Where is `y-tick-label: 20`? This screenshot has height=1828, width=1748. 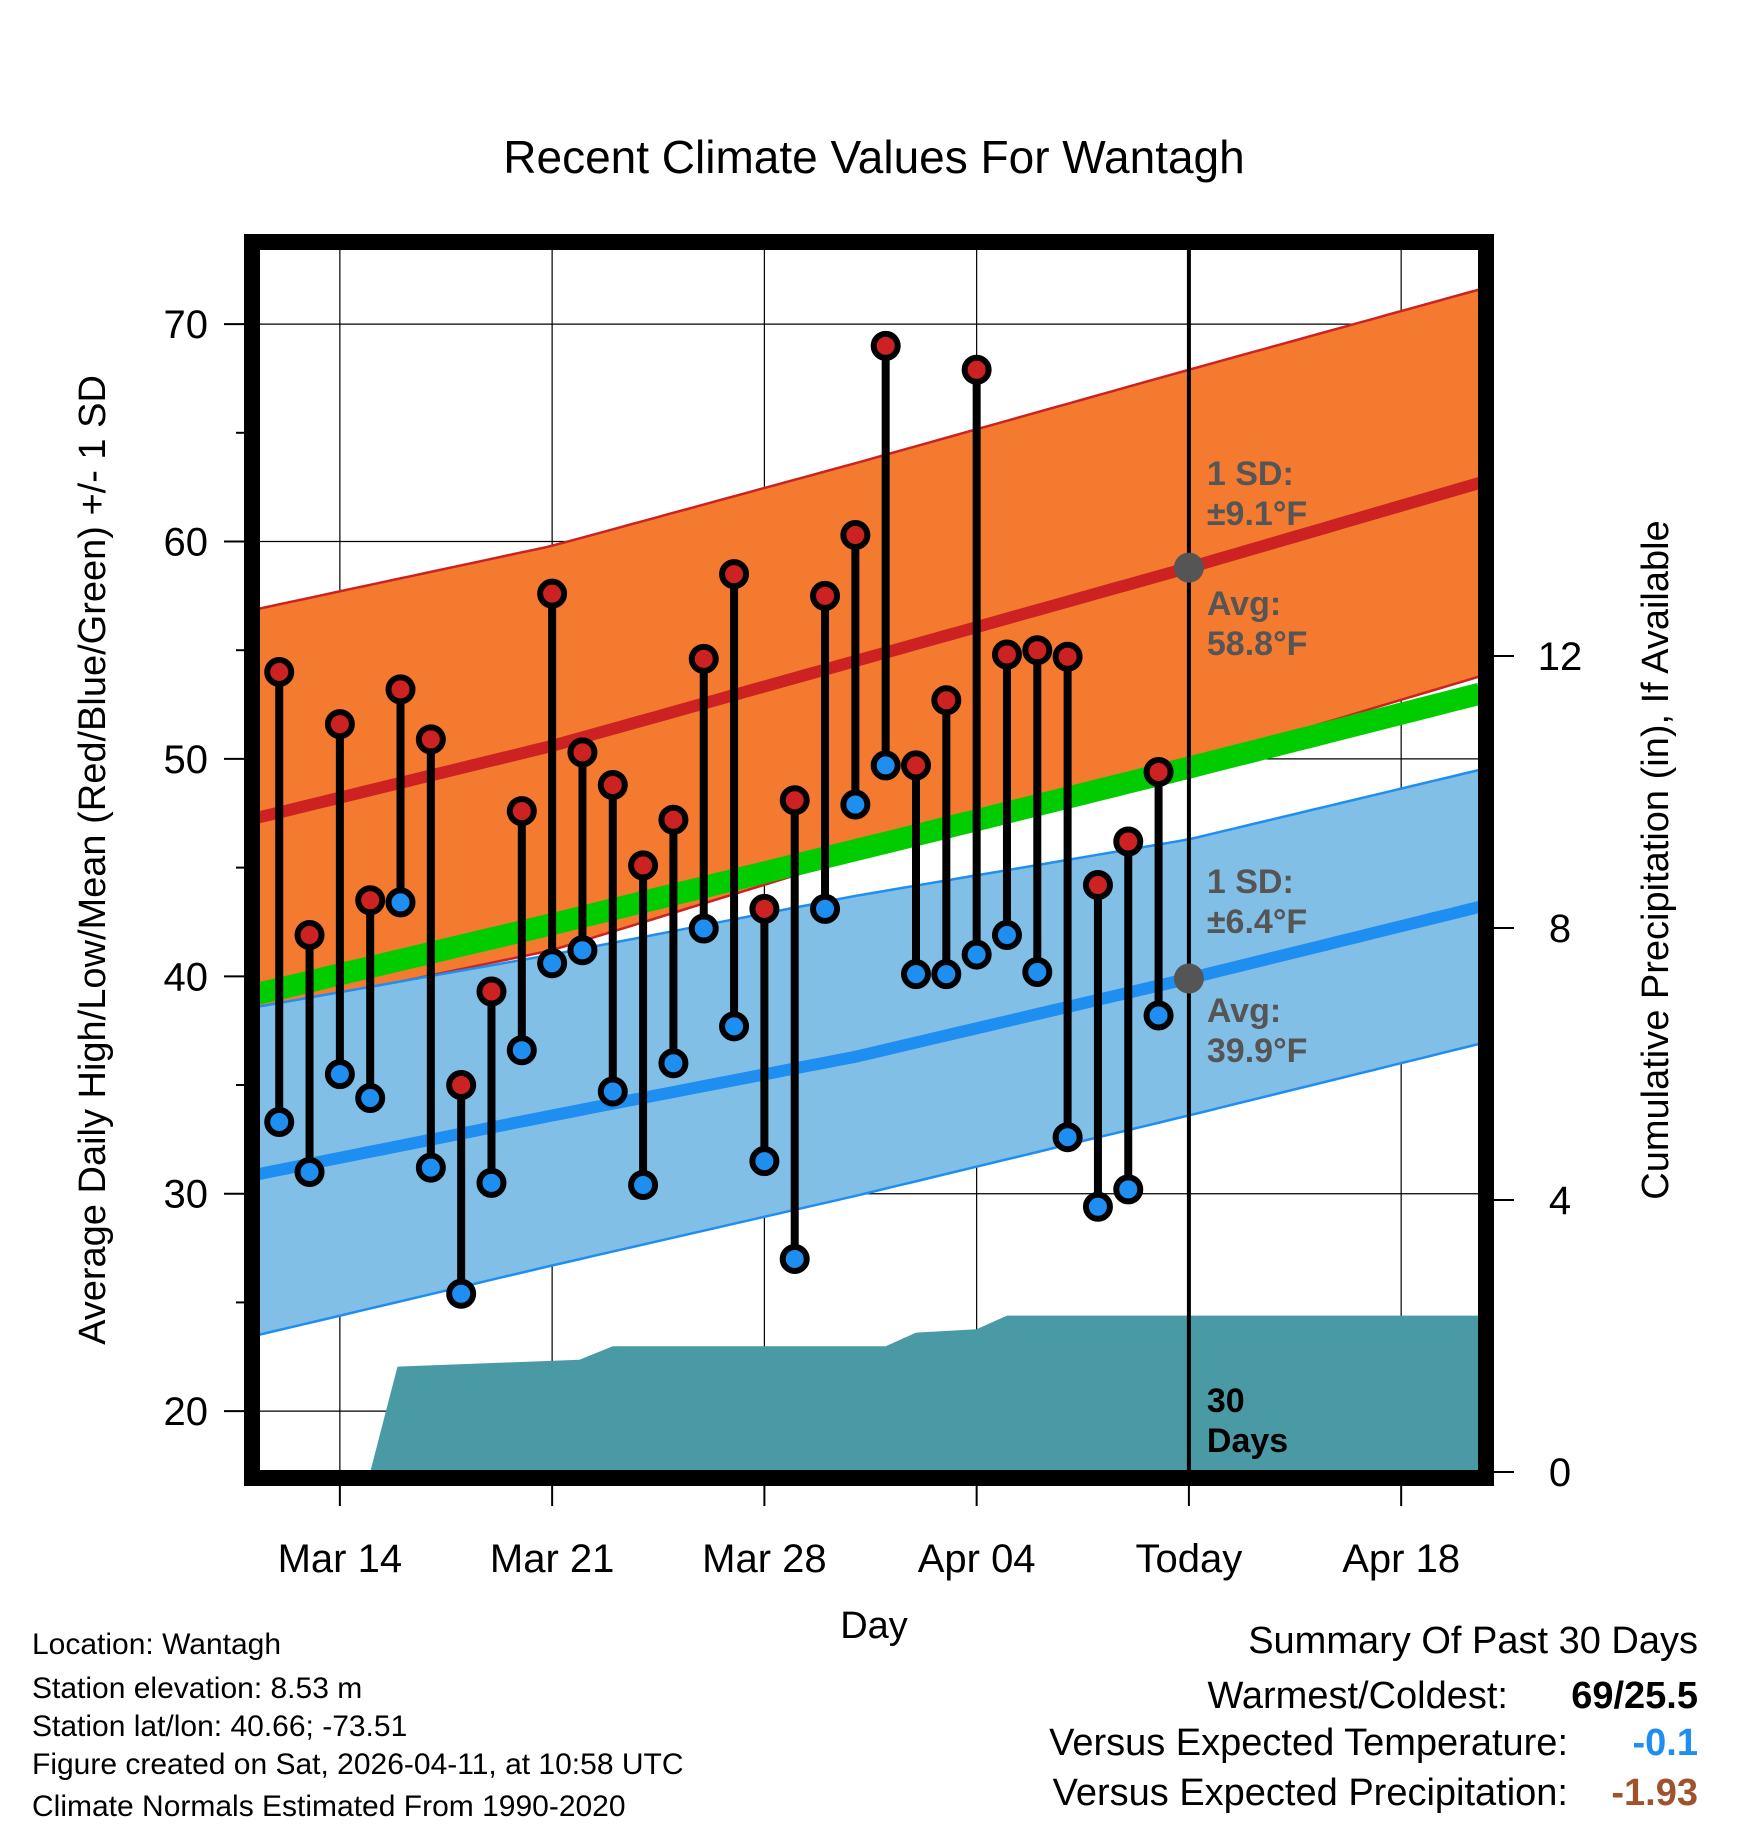 y-tick-label: 20 is located at coordinates (186, 1412).